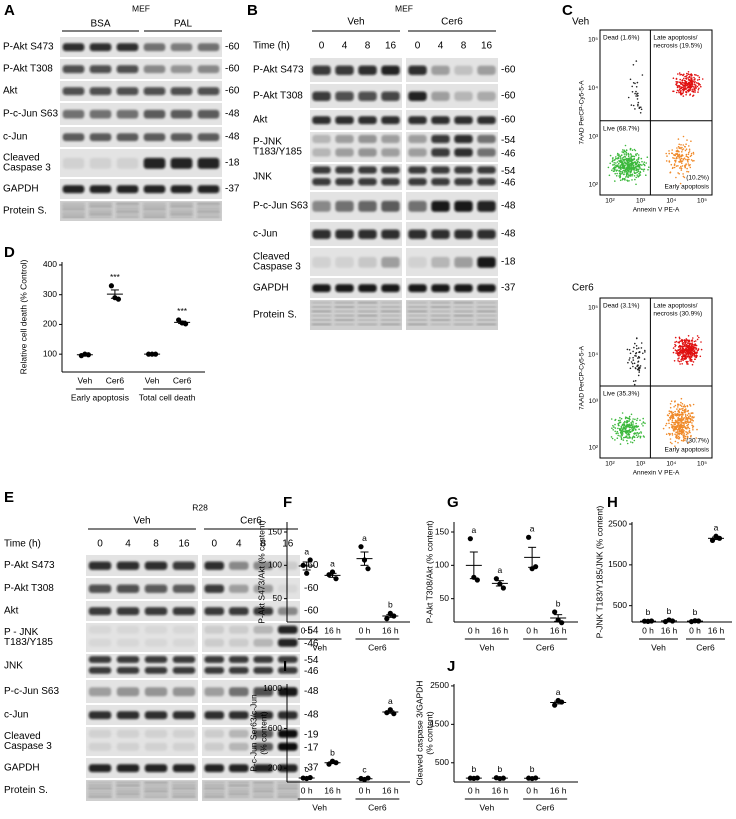 The height and width of the screenshot is (819, 736). Describe the element at coordinates (648, 612) in the screenshot. I see `significance-letter: b` at that location.